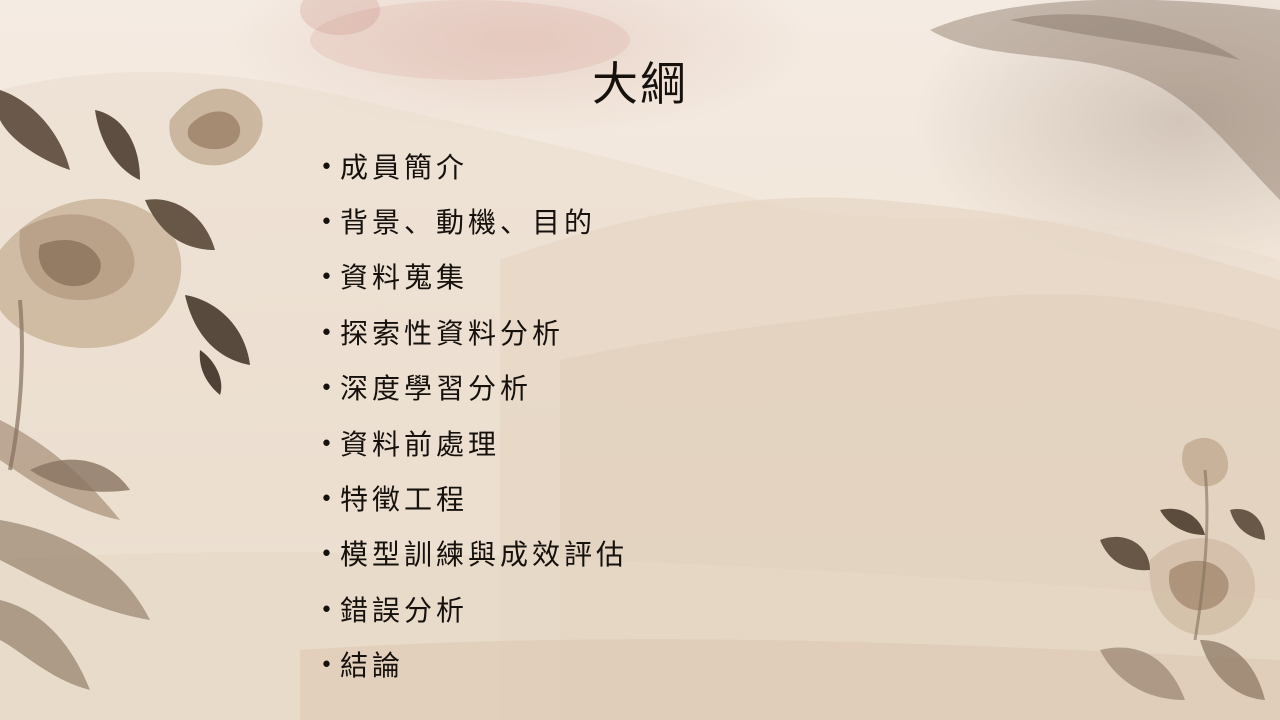 This screenshot has width=1280, height=720. Describe the element at coordinates (474, 278) in the screenshot. I see `outline-item: • 資料蒐集` at that location.